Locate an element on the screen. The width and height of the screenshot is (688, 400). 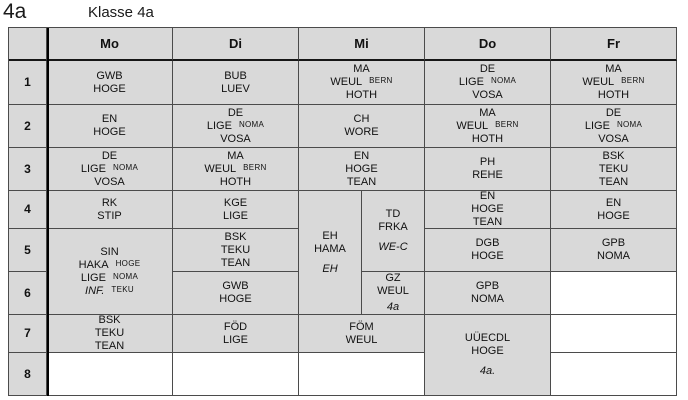
lesson-cell-mi-left-4-6: EH HAMA EH is located at coordinates (330, 253).